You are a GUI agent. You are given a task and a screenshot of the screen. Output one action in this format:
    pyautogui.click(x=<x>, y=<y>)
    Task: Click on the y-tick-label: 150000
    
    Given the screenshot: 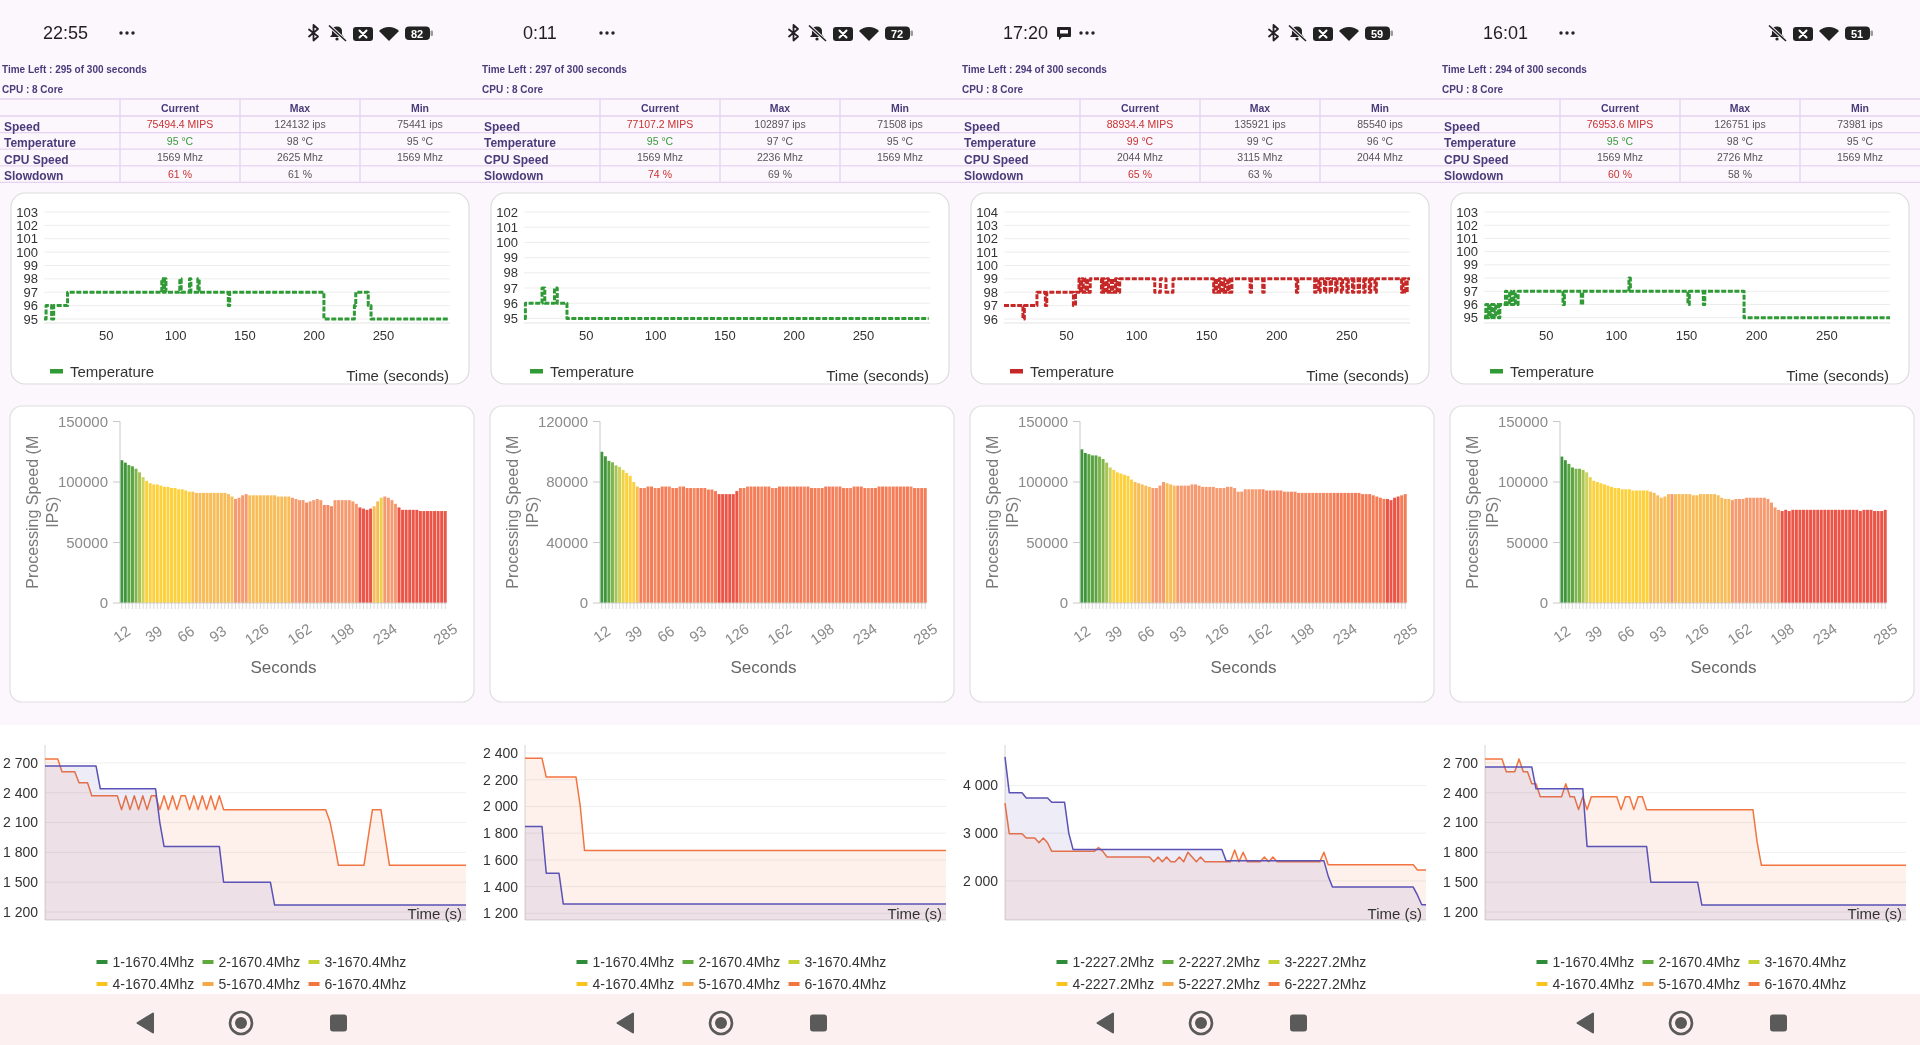 What is the action you would take?
    pyautogui.click(x=82, y=421)
    